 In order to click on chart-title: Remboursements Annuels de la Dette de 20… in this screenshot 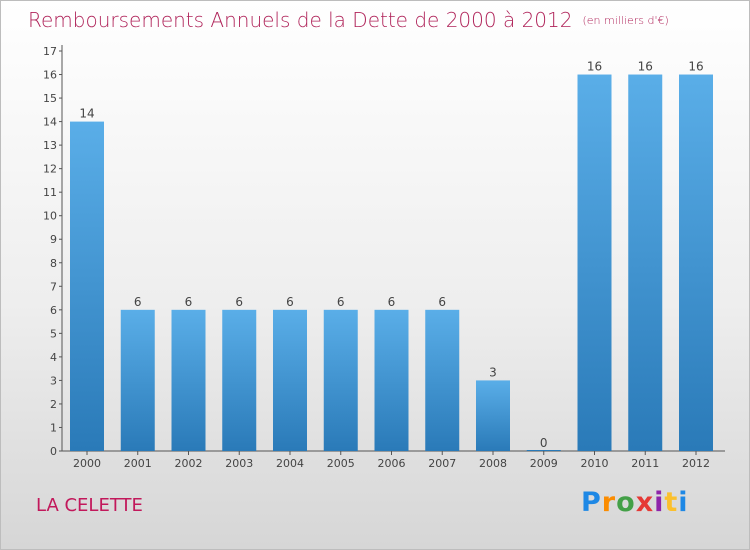, I will do `click(348, 20)`.